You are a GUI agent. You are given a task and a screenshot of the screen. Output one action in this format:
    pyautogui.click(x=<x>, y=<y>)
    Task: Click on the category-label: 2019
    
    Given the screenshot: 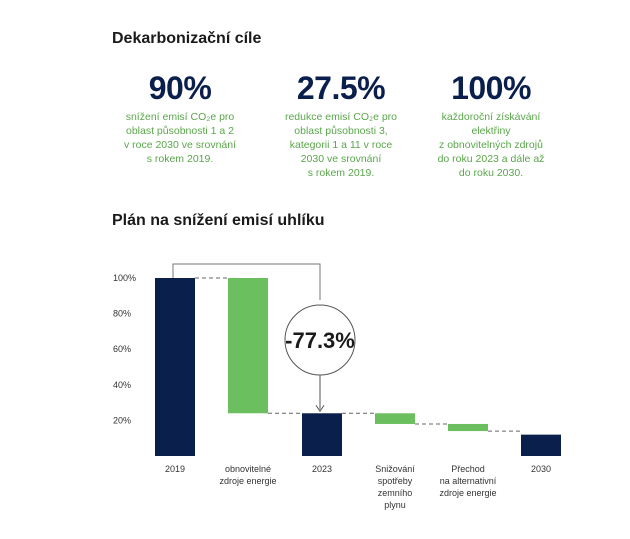 What is the action you would take?
    pyautogui.click(x=175, y=469)
    